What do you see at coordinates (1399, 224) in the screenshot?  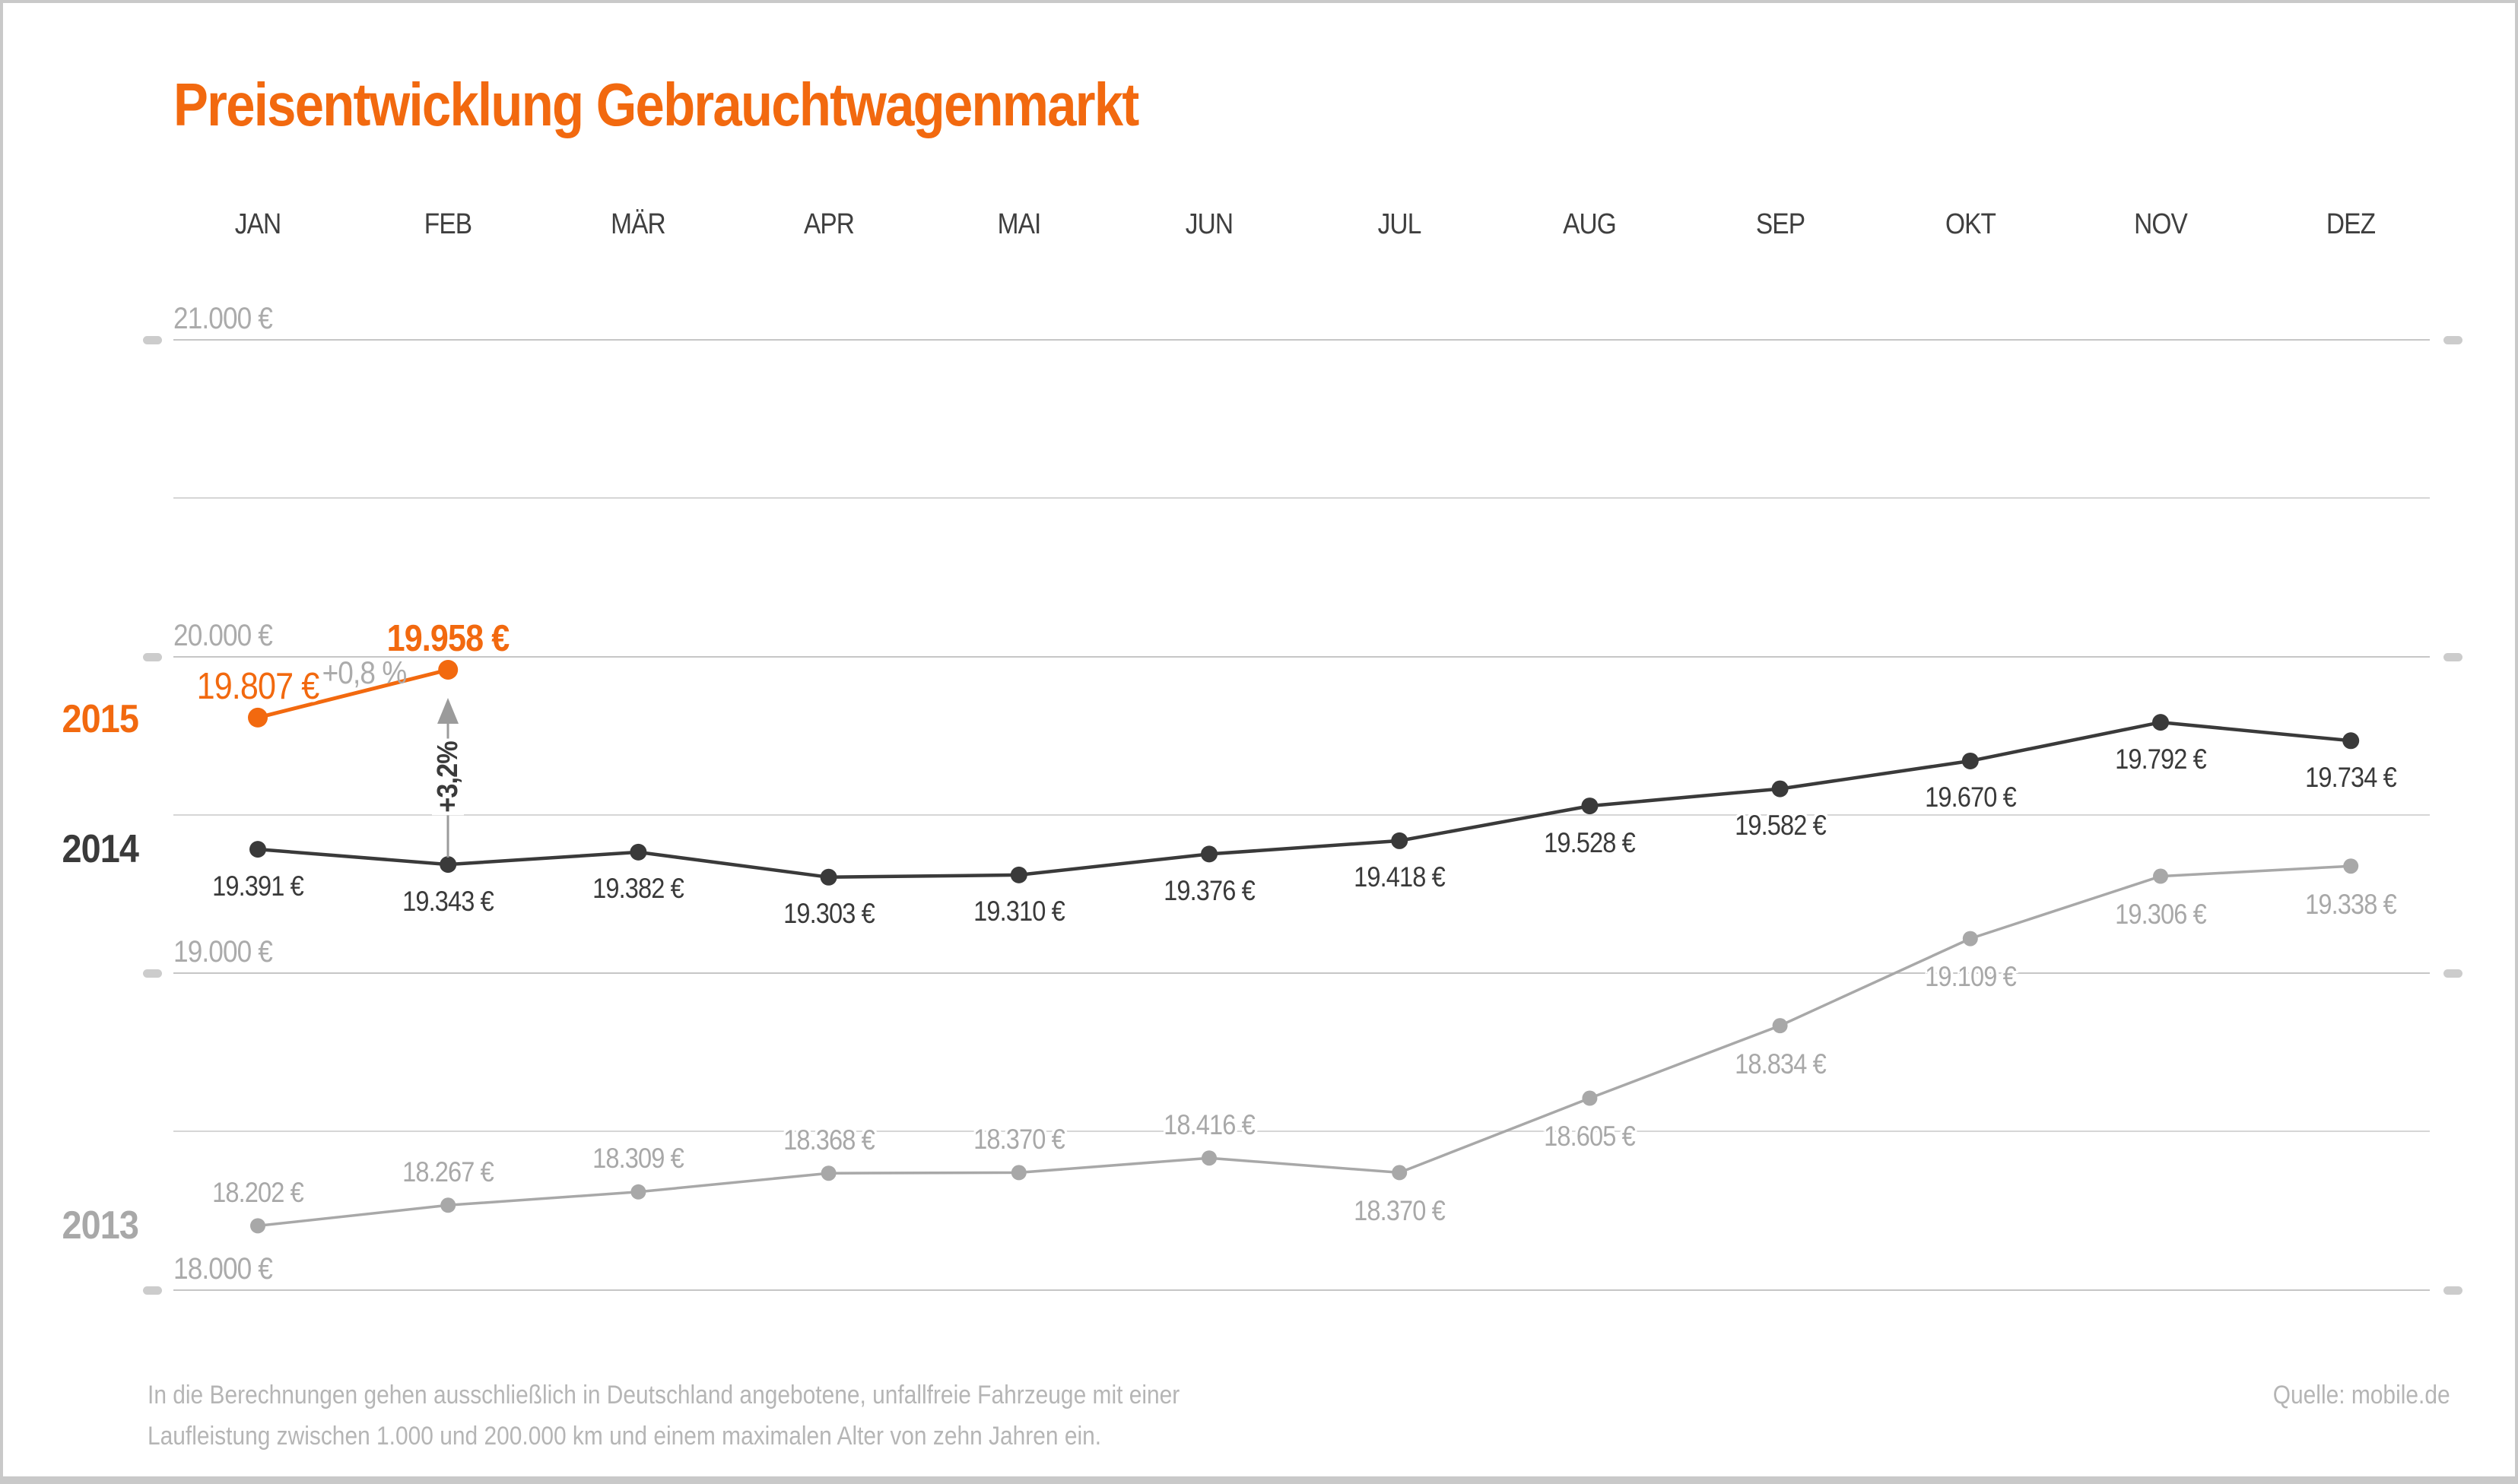 I see `month-label: JUL` at bounding box center [1399, 224].